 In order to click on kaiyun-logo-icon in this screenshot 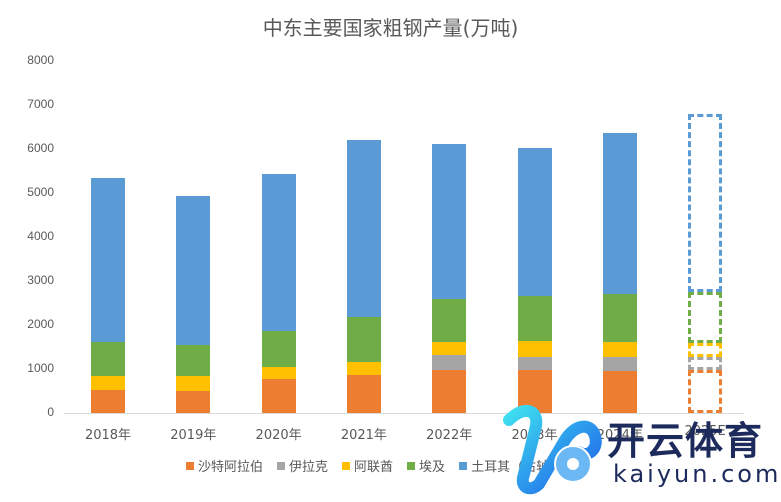, I will do `click(552, 449)`.